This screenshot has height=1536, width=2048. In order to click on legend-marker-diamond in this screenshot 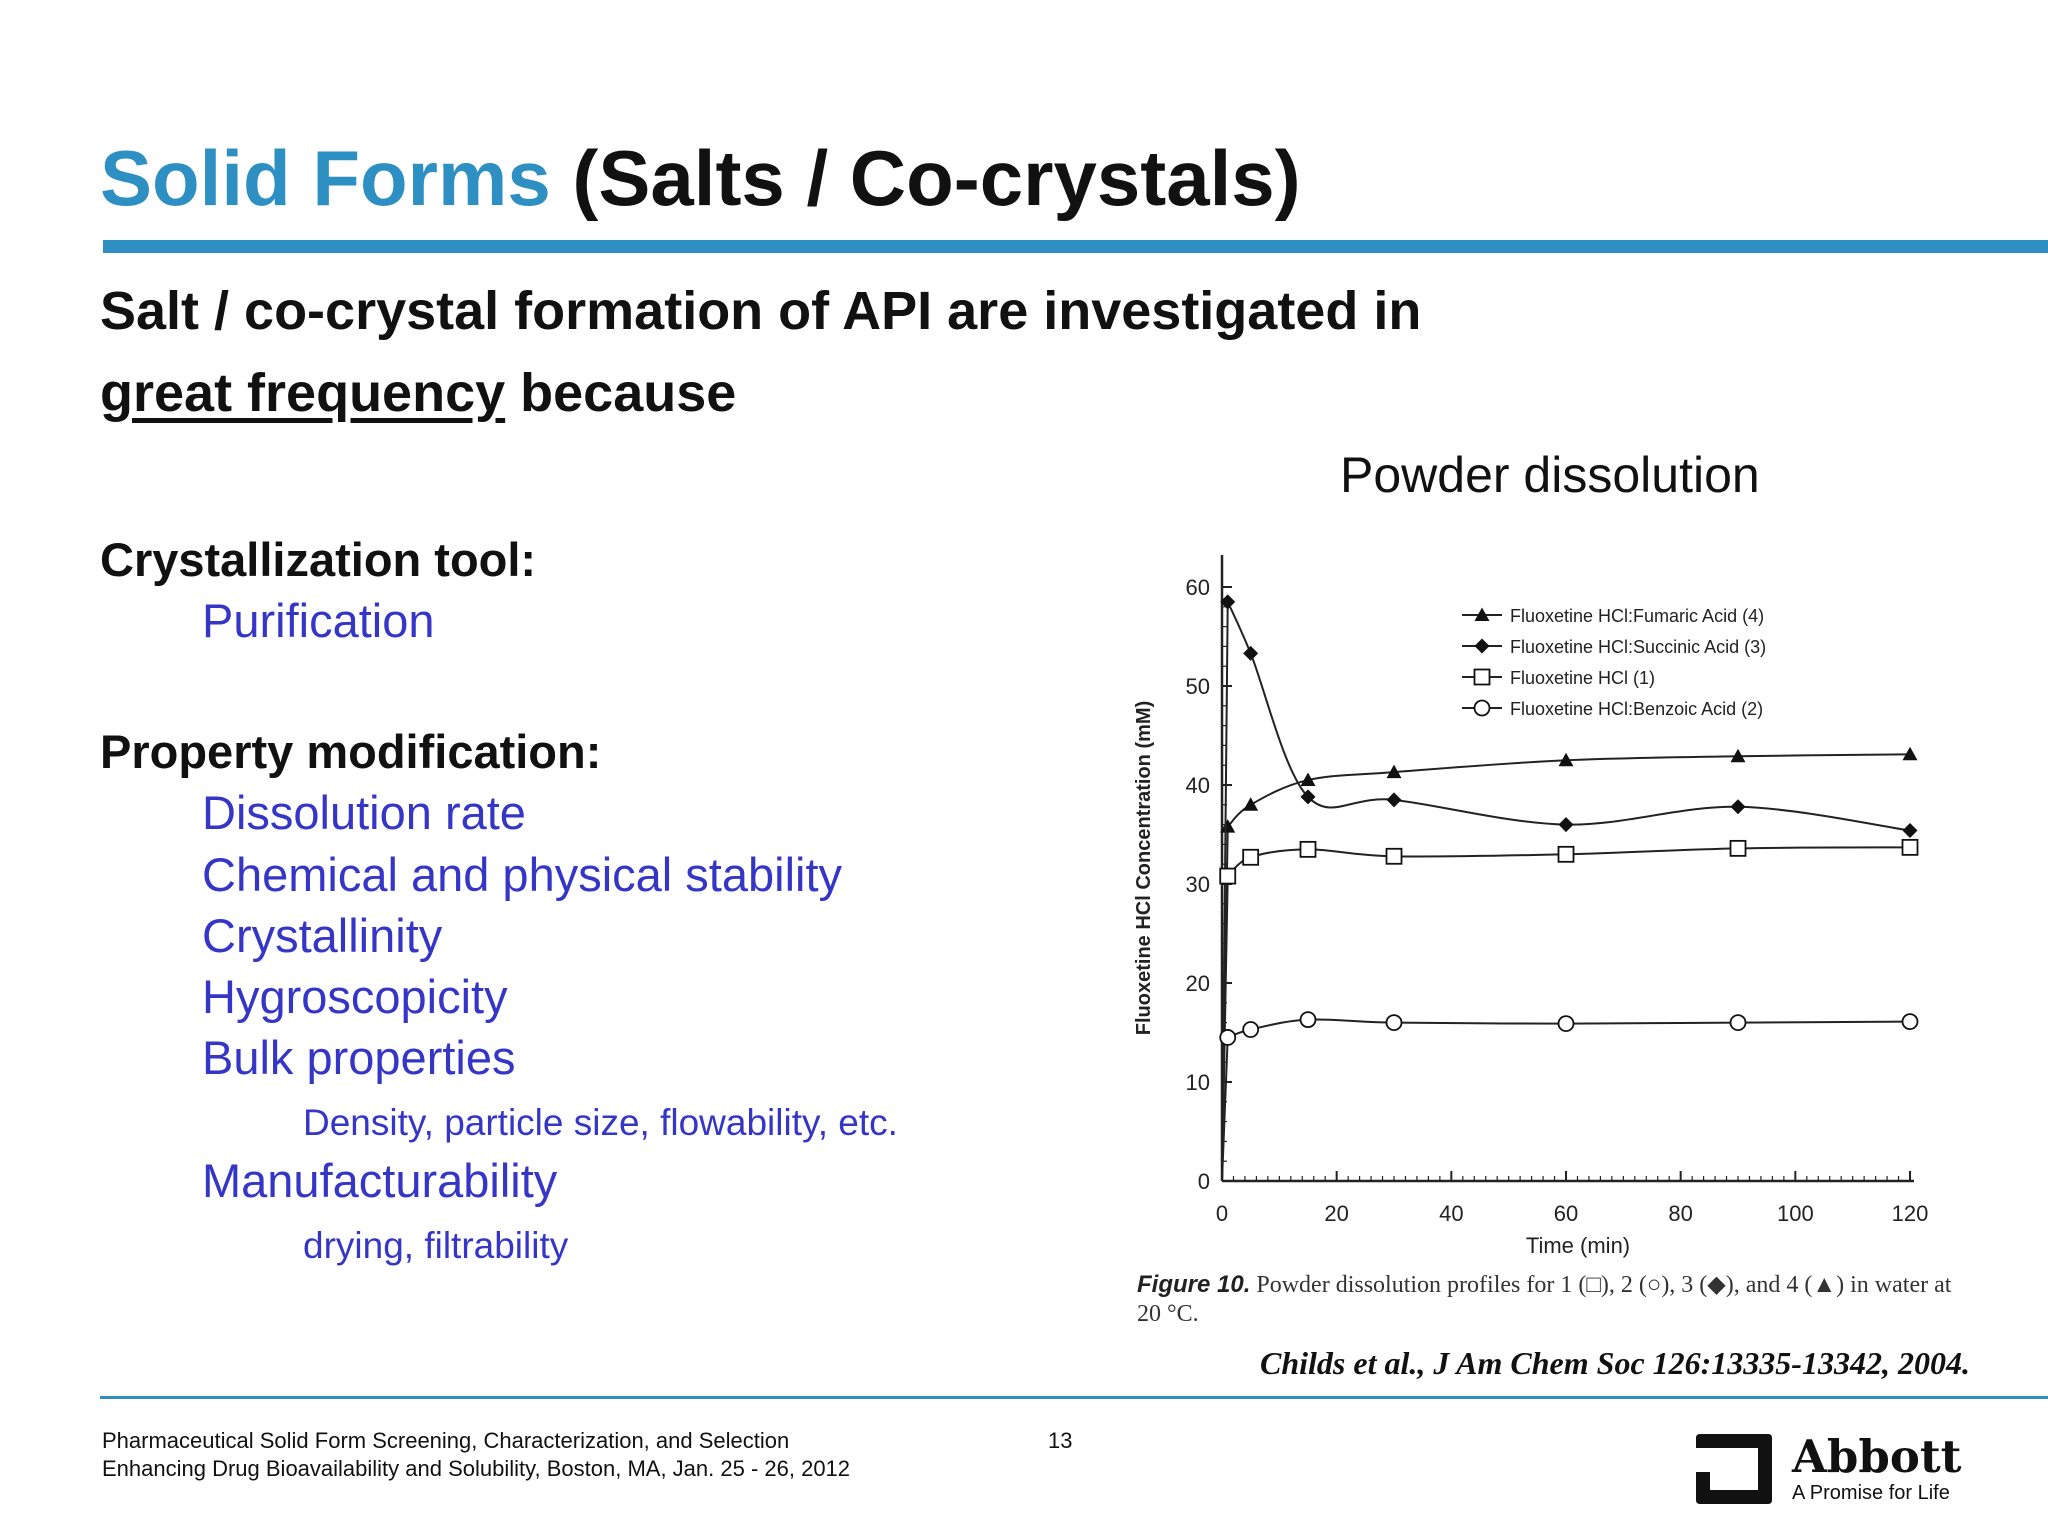, I will do `click(1482, 646)`.